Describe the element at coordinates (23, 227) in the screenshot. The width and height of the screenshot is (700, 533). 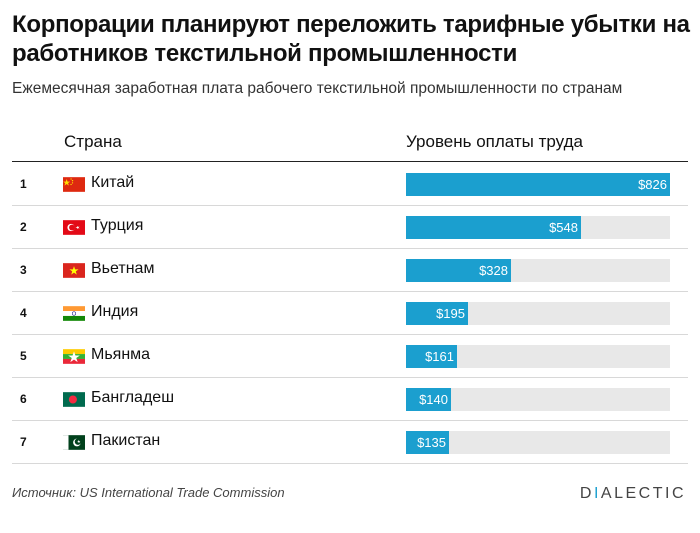
I see `rank-number: 2` at that location.